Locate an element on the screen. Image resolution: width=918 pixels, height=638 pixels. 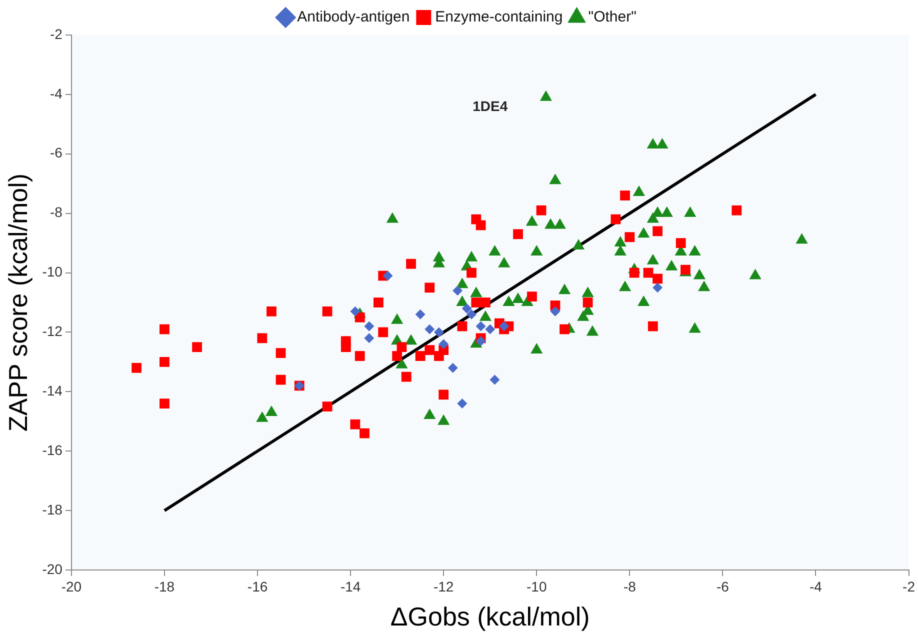
x-tick-label: -4 is located at coordinates (816, 586).